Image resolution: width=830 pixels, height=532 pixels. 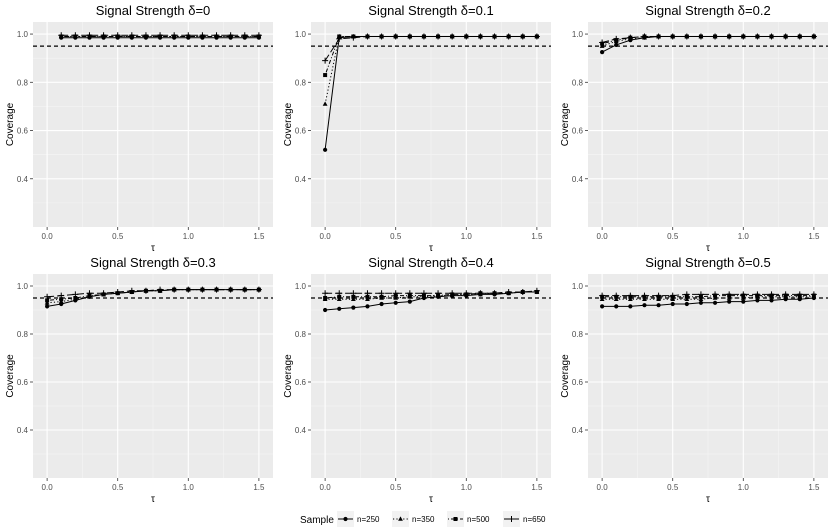 I want to click on legend-item-n=250: n=250, so click(x=358, y=519).